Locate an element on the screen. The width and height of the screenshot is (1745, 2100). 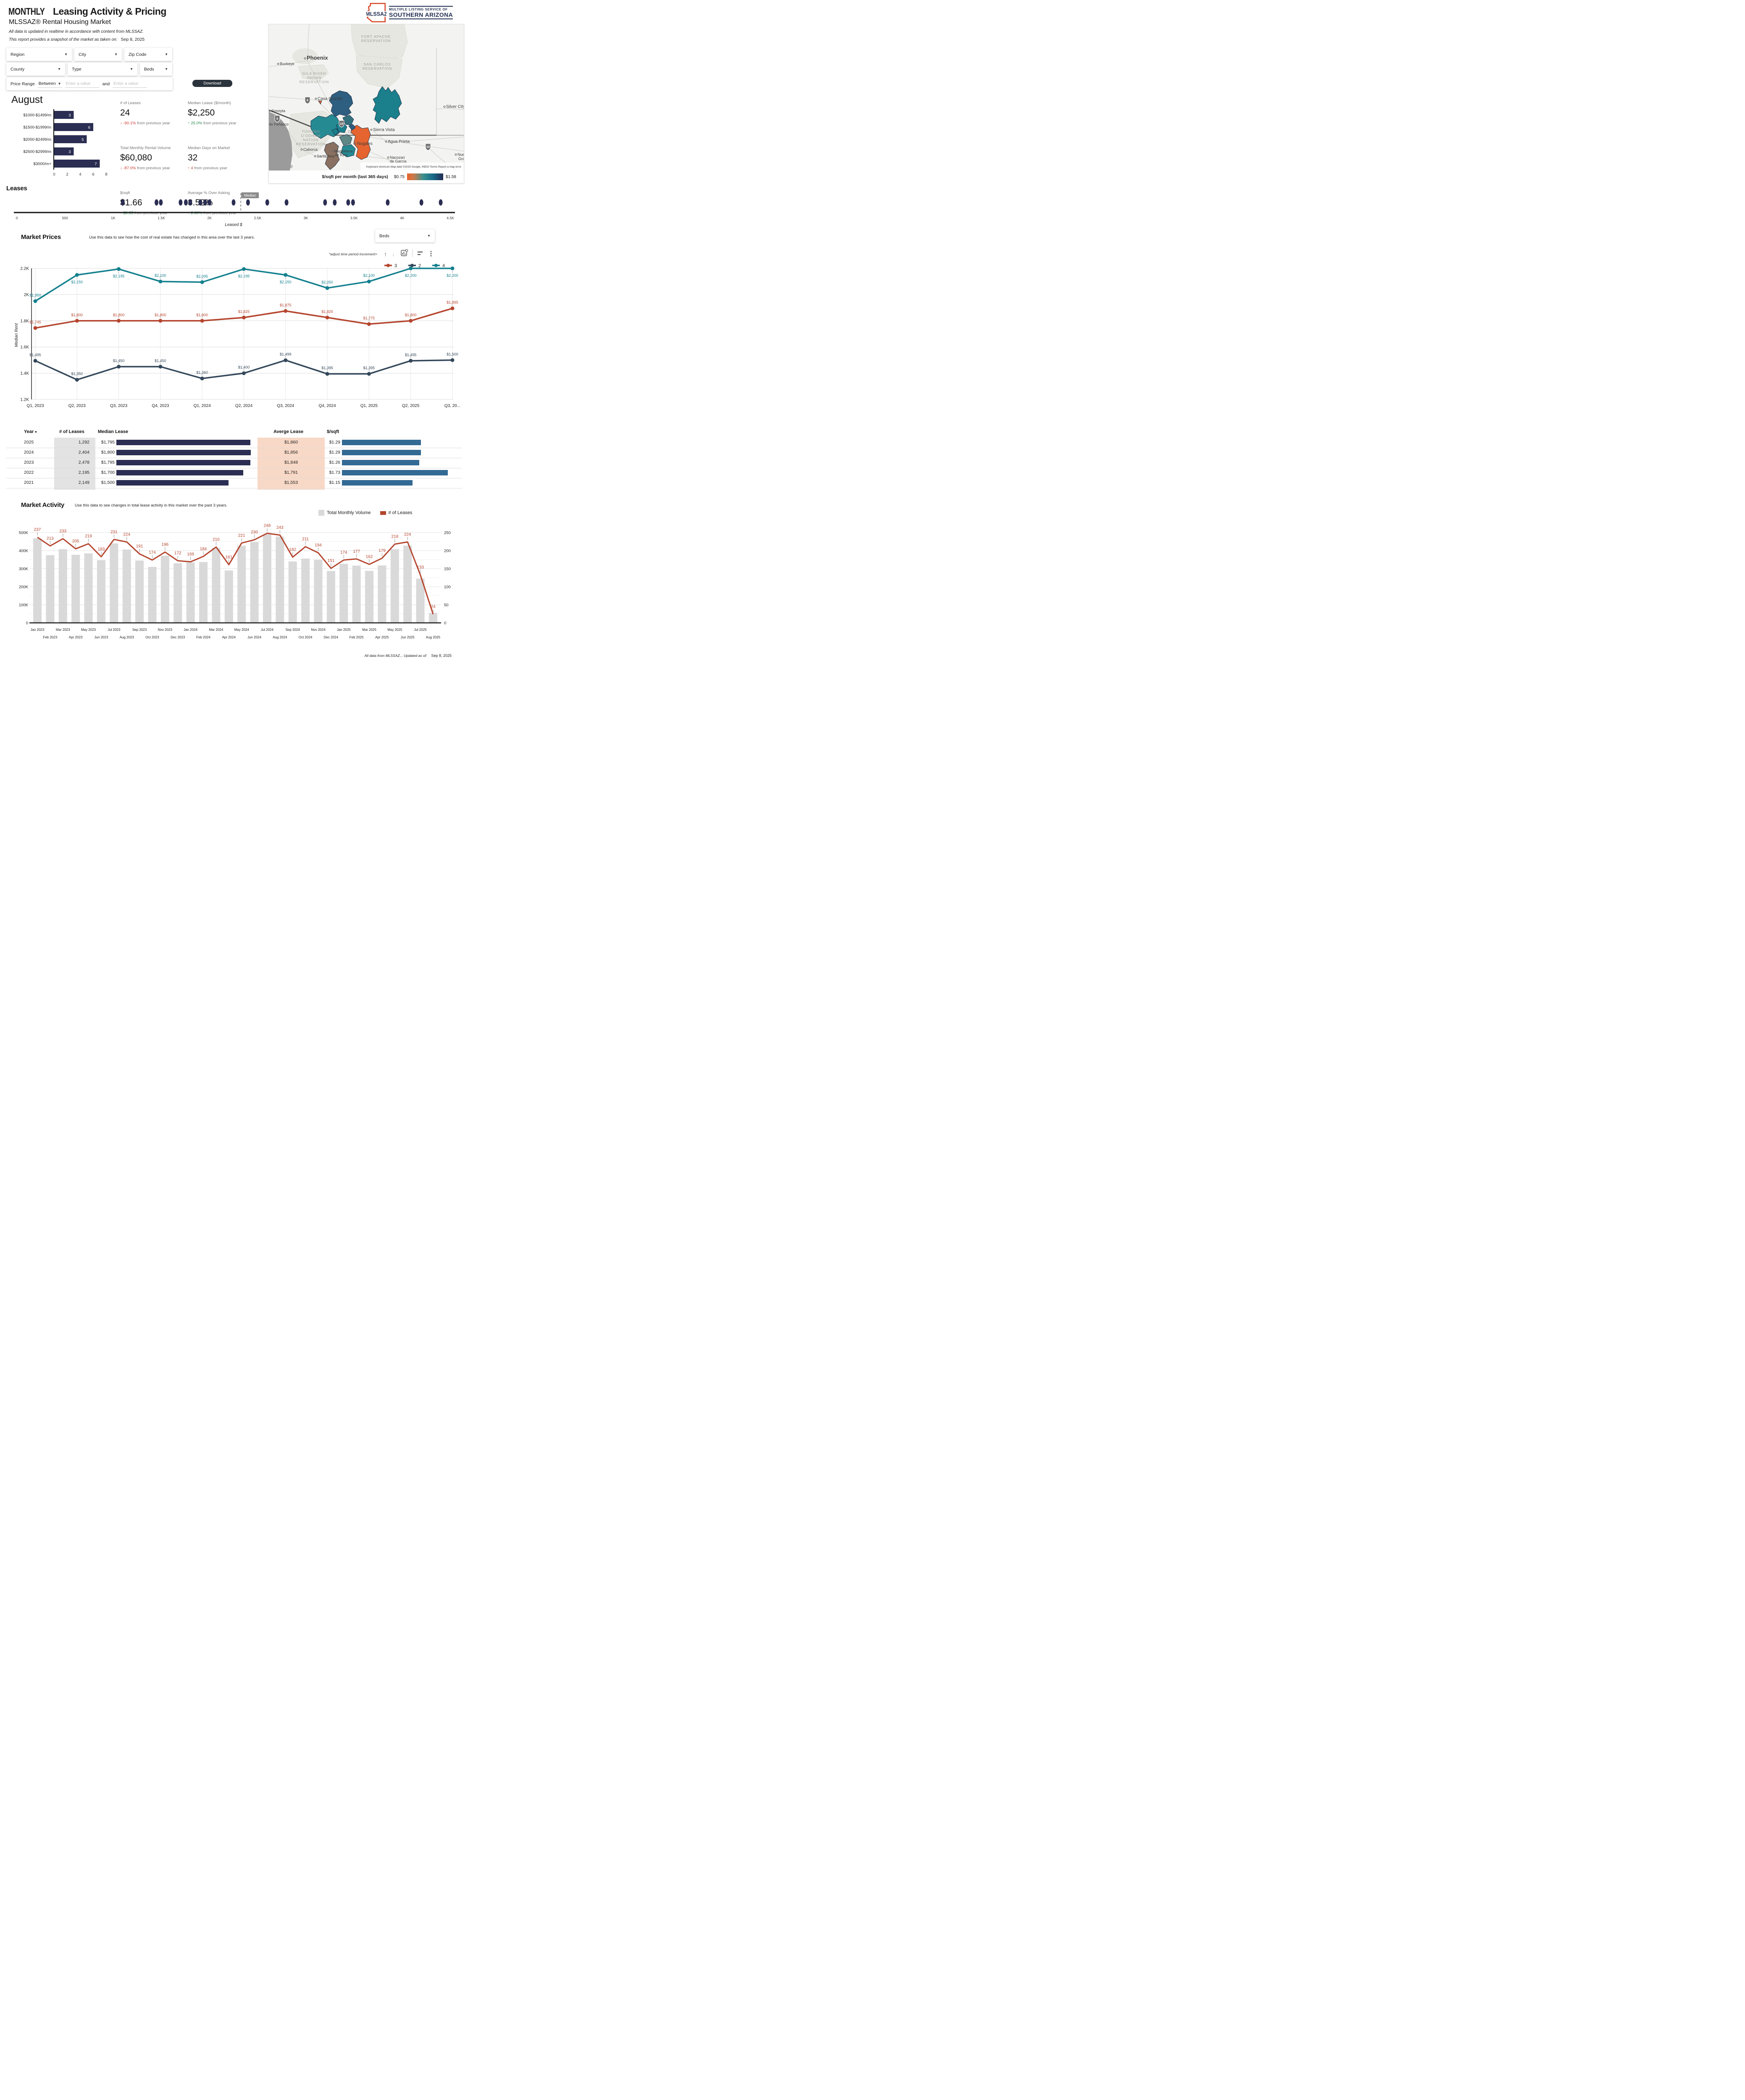
svg-text: Q3, 2023 is located at coordinates (119, 406).